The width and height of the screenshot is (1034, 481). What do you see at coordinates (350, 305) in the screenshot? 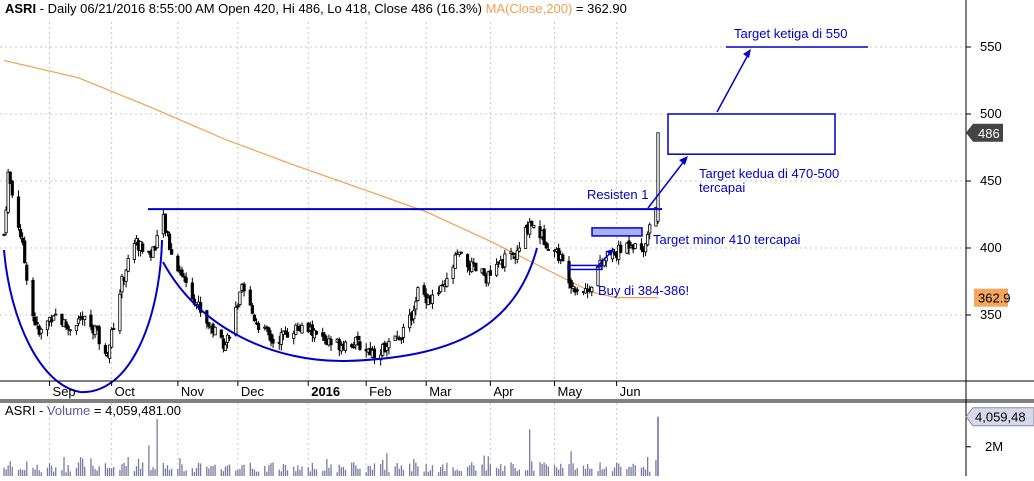
I see `cup-right-arc` at bounding box center [350, 305].